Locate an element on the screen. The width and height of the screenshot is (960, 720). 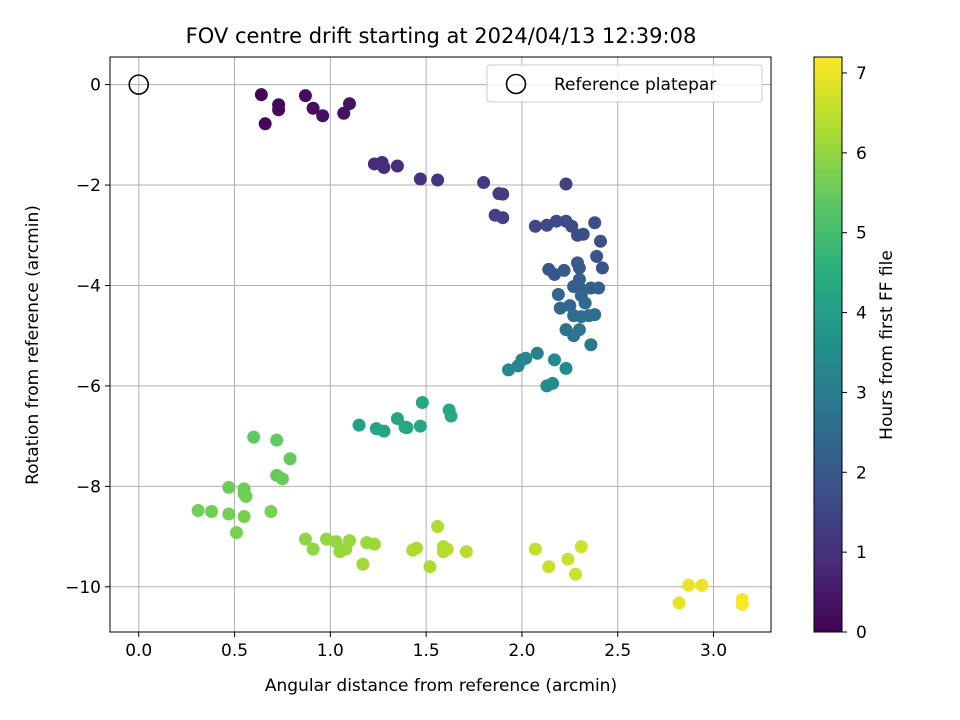
y-tick-label: 0 is located at coordinates (95, 86).